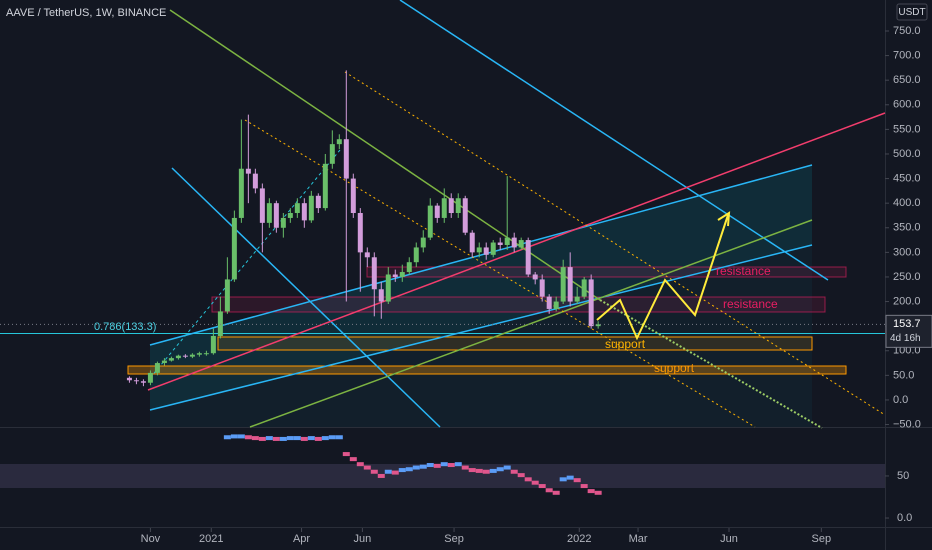 The width and height of the screenshot is (932, 550). I want to click on y-tick-label: −50.0, so click(907, 424).